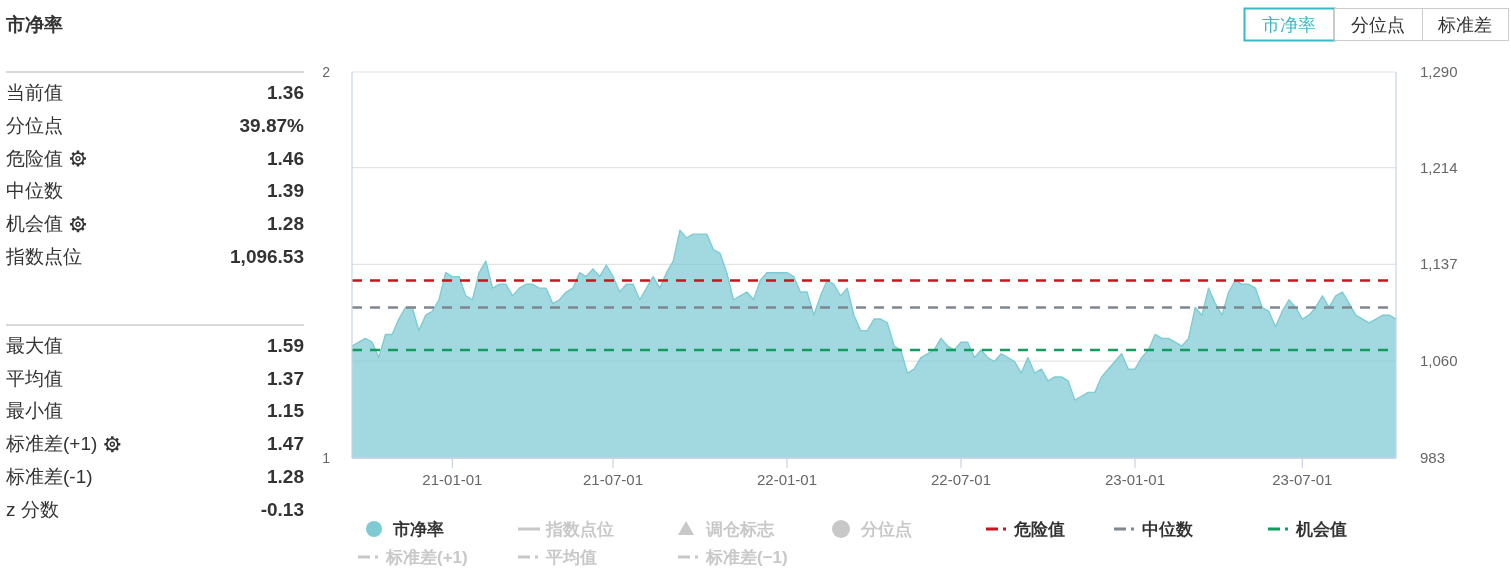  What do you see at coordinates (1433, 457) in the screenshot?
I see `y2-tick-label: 983` at bounding box center [1433, 457].